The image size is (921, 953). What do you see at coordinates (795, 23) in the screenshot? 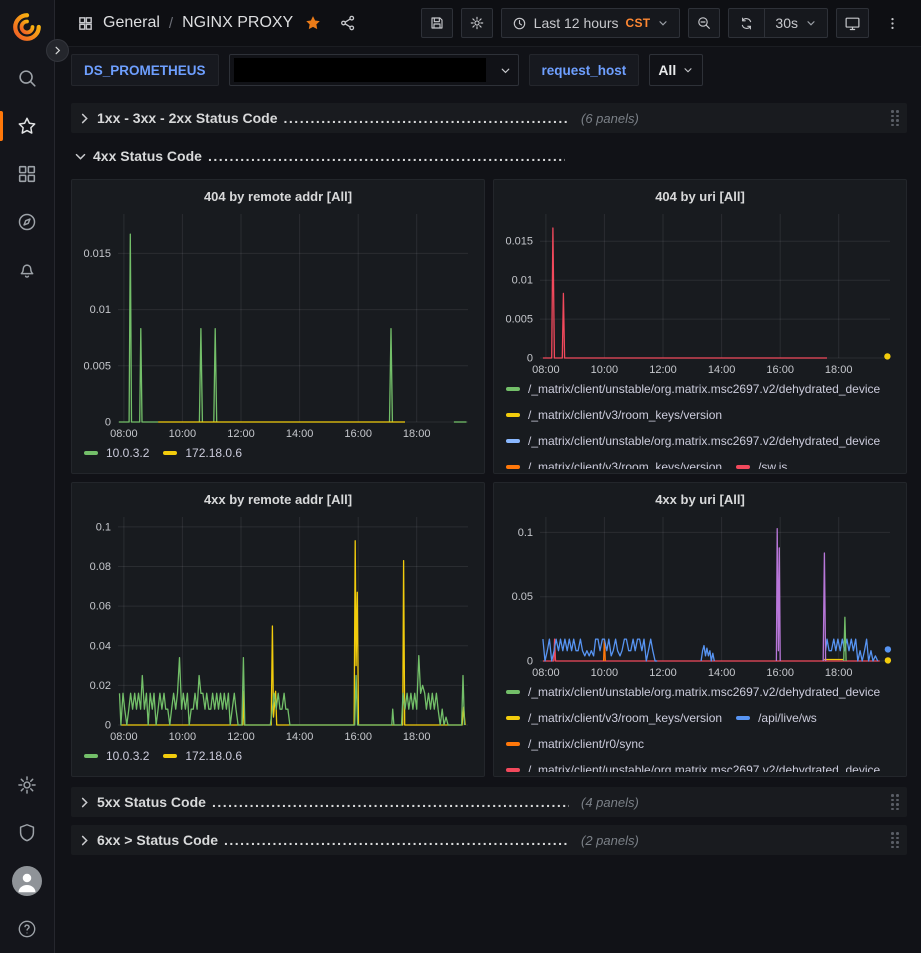
I see `refresh-interval-select: 30s` at bounding box center [795, 23].